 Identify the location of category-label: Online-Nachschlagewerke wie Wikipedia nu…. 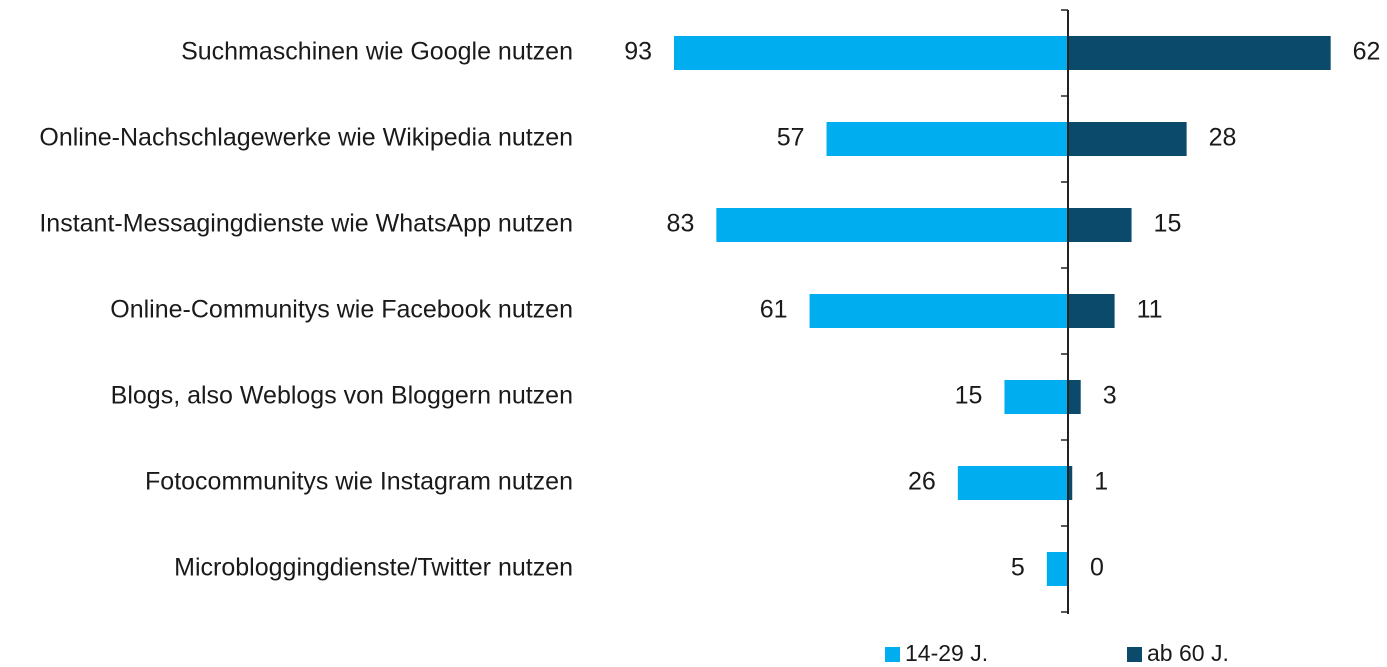
(306, 138).